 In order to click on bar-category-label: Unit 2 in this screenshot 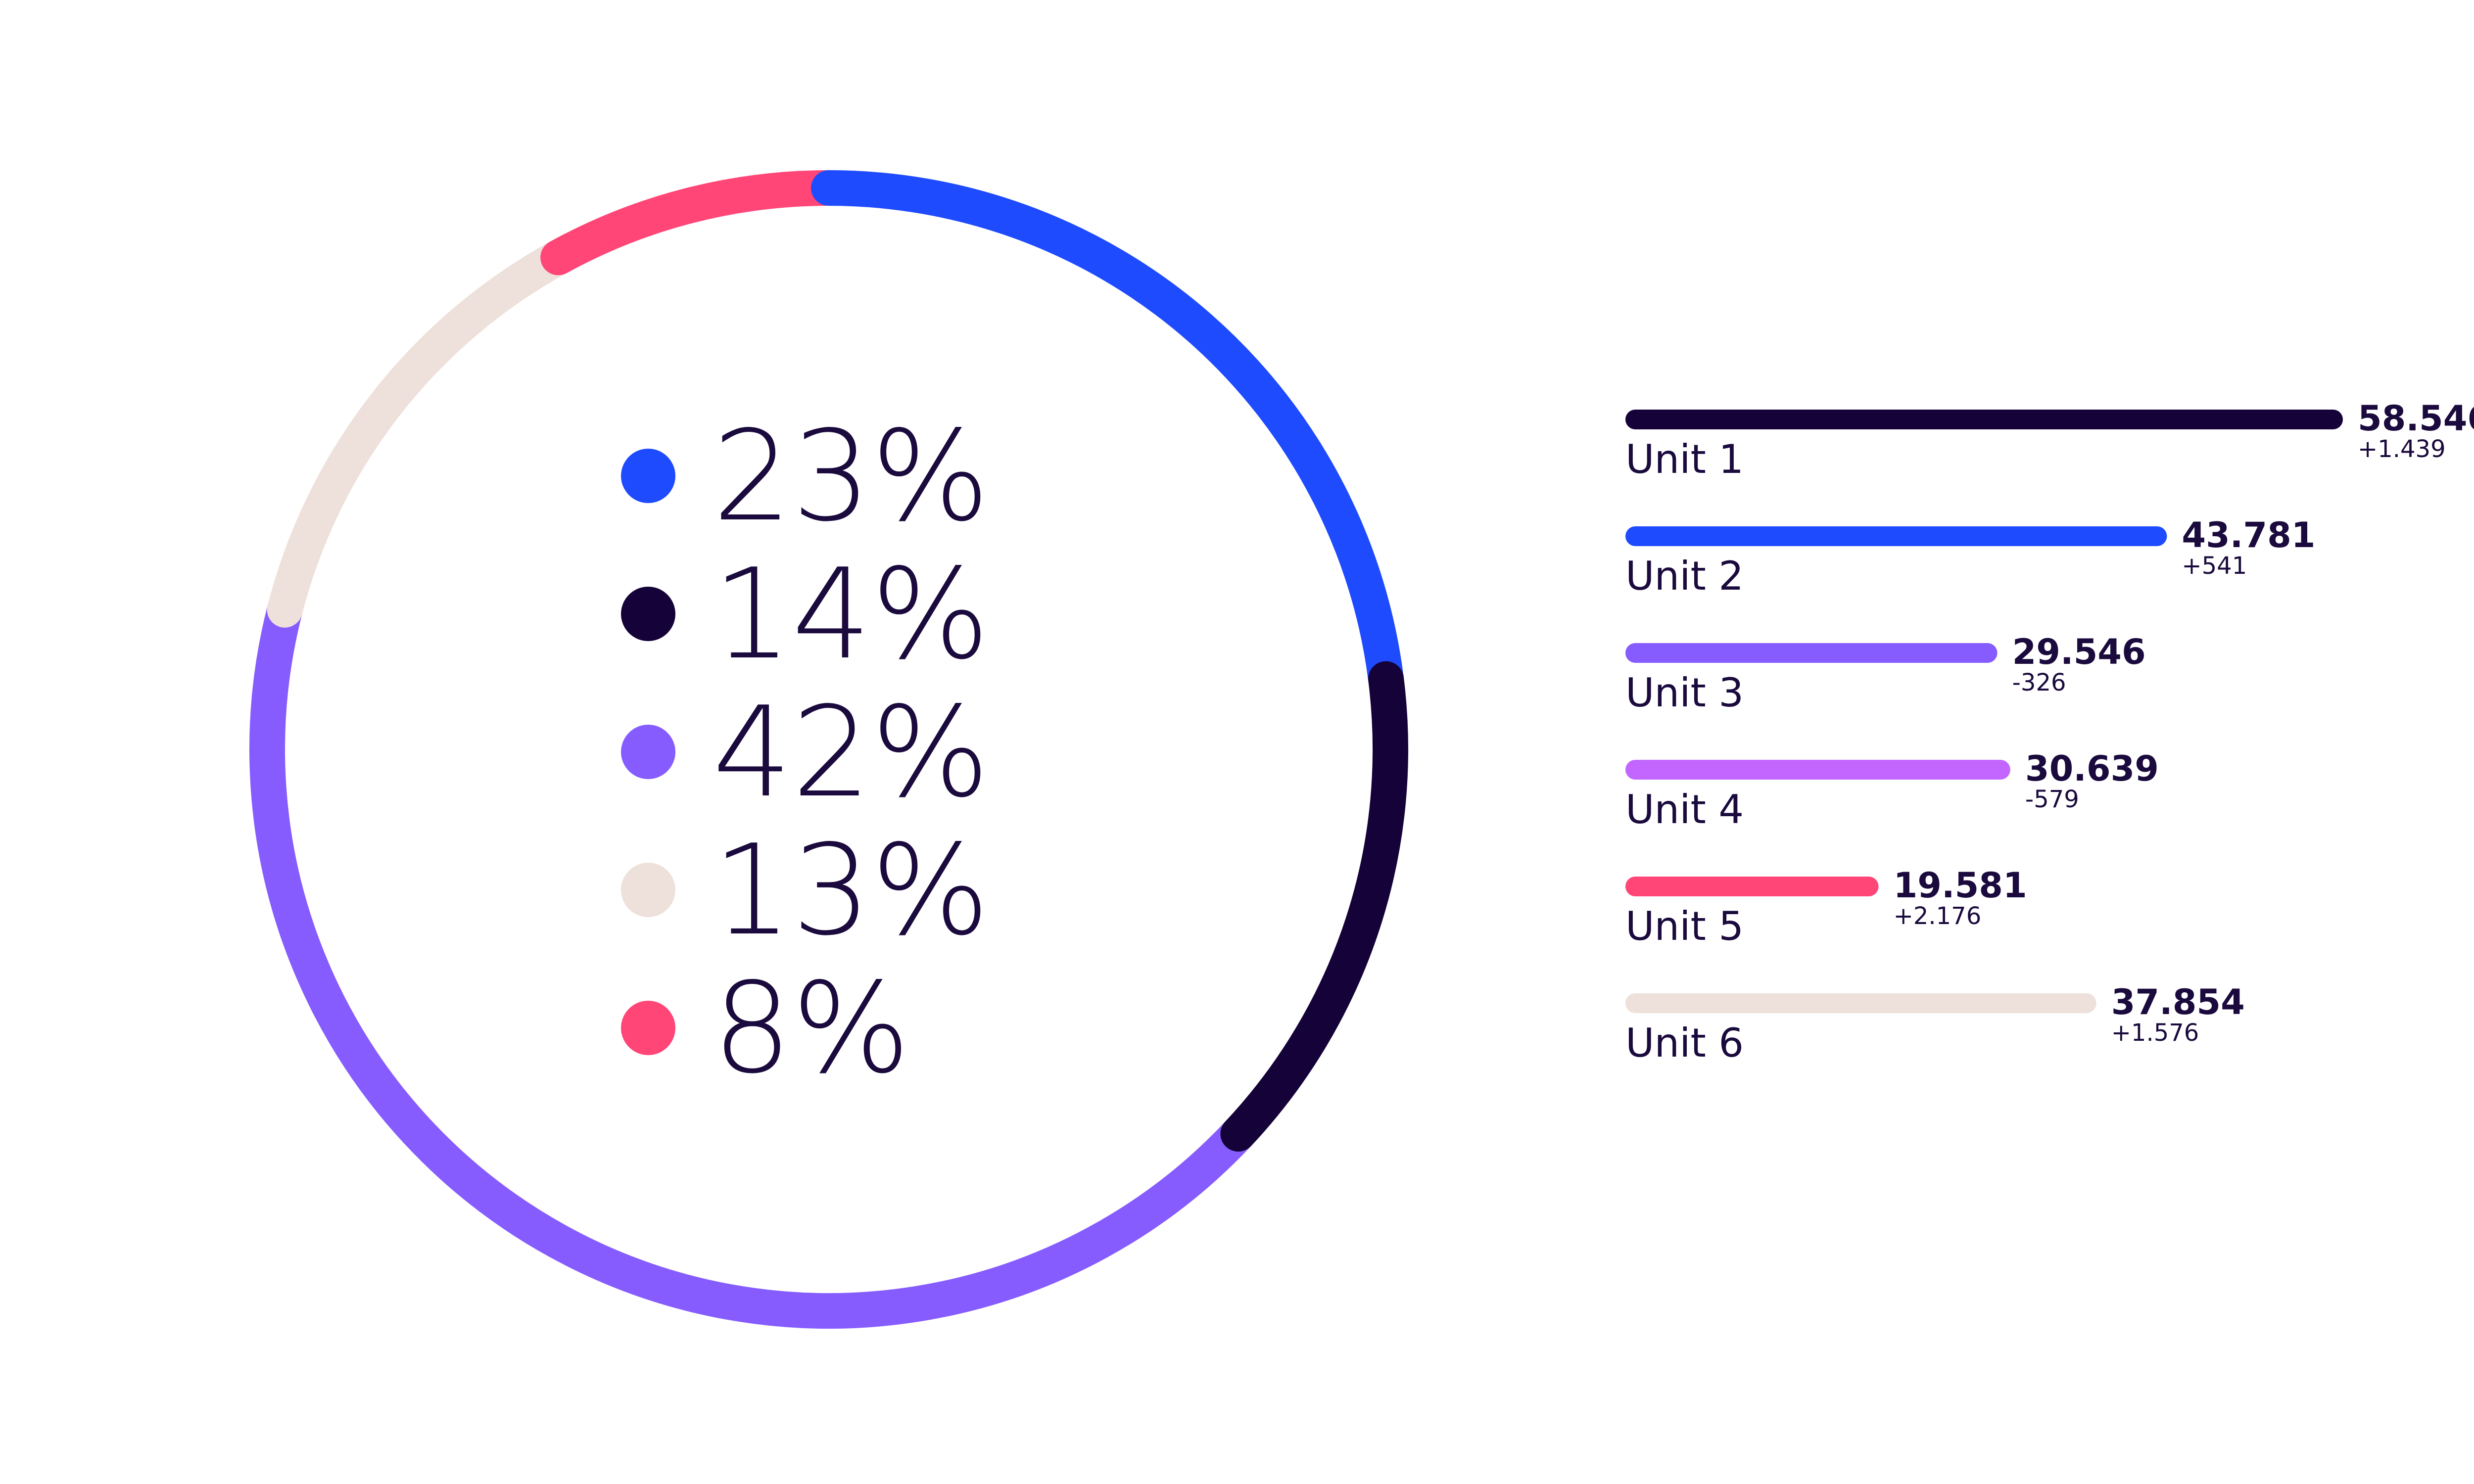, I will do `click(1685, 576)`.